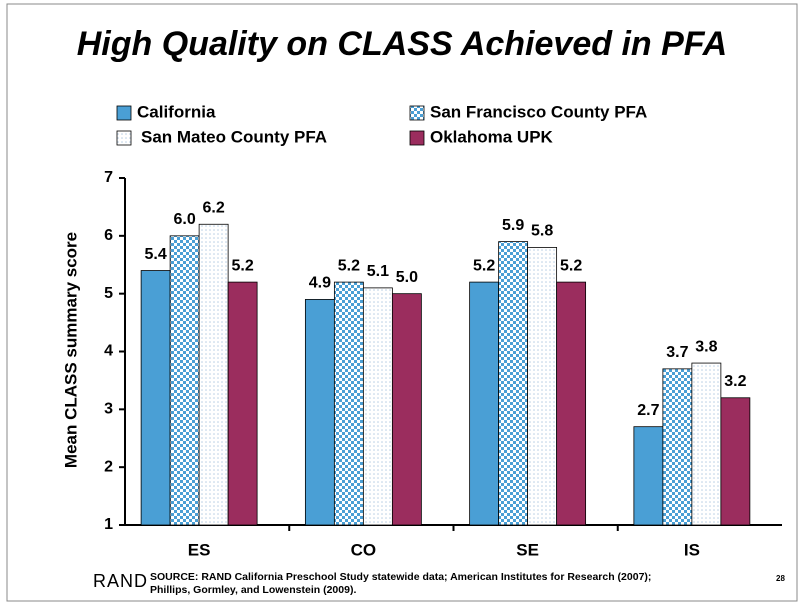  Describe the element at coordinates (108, 524) in the screenshot. I see `y-tick-label: 1` at that location.